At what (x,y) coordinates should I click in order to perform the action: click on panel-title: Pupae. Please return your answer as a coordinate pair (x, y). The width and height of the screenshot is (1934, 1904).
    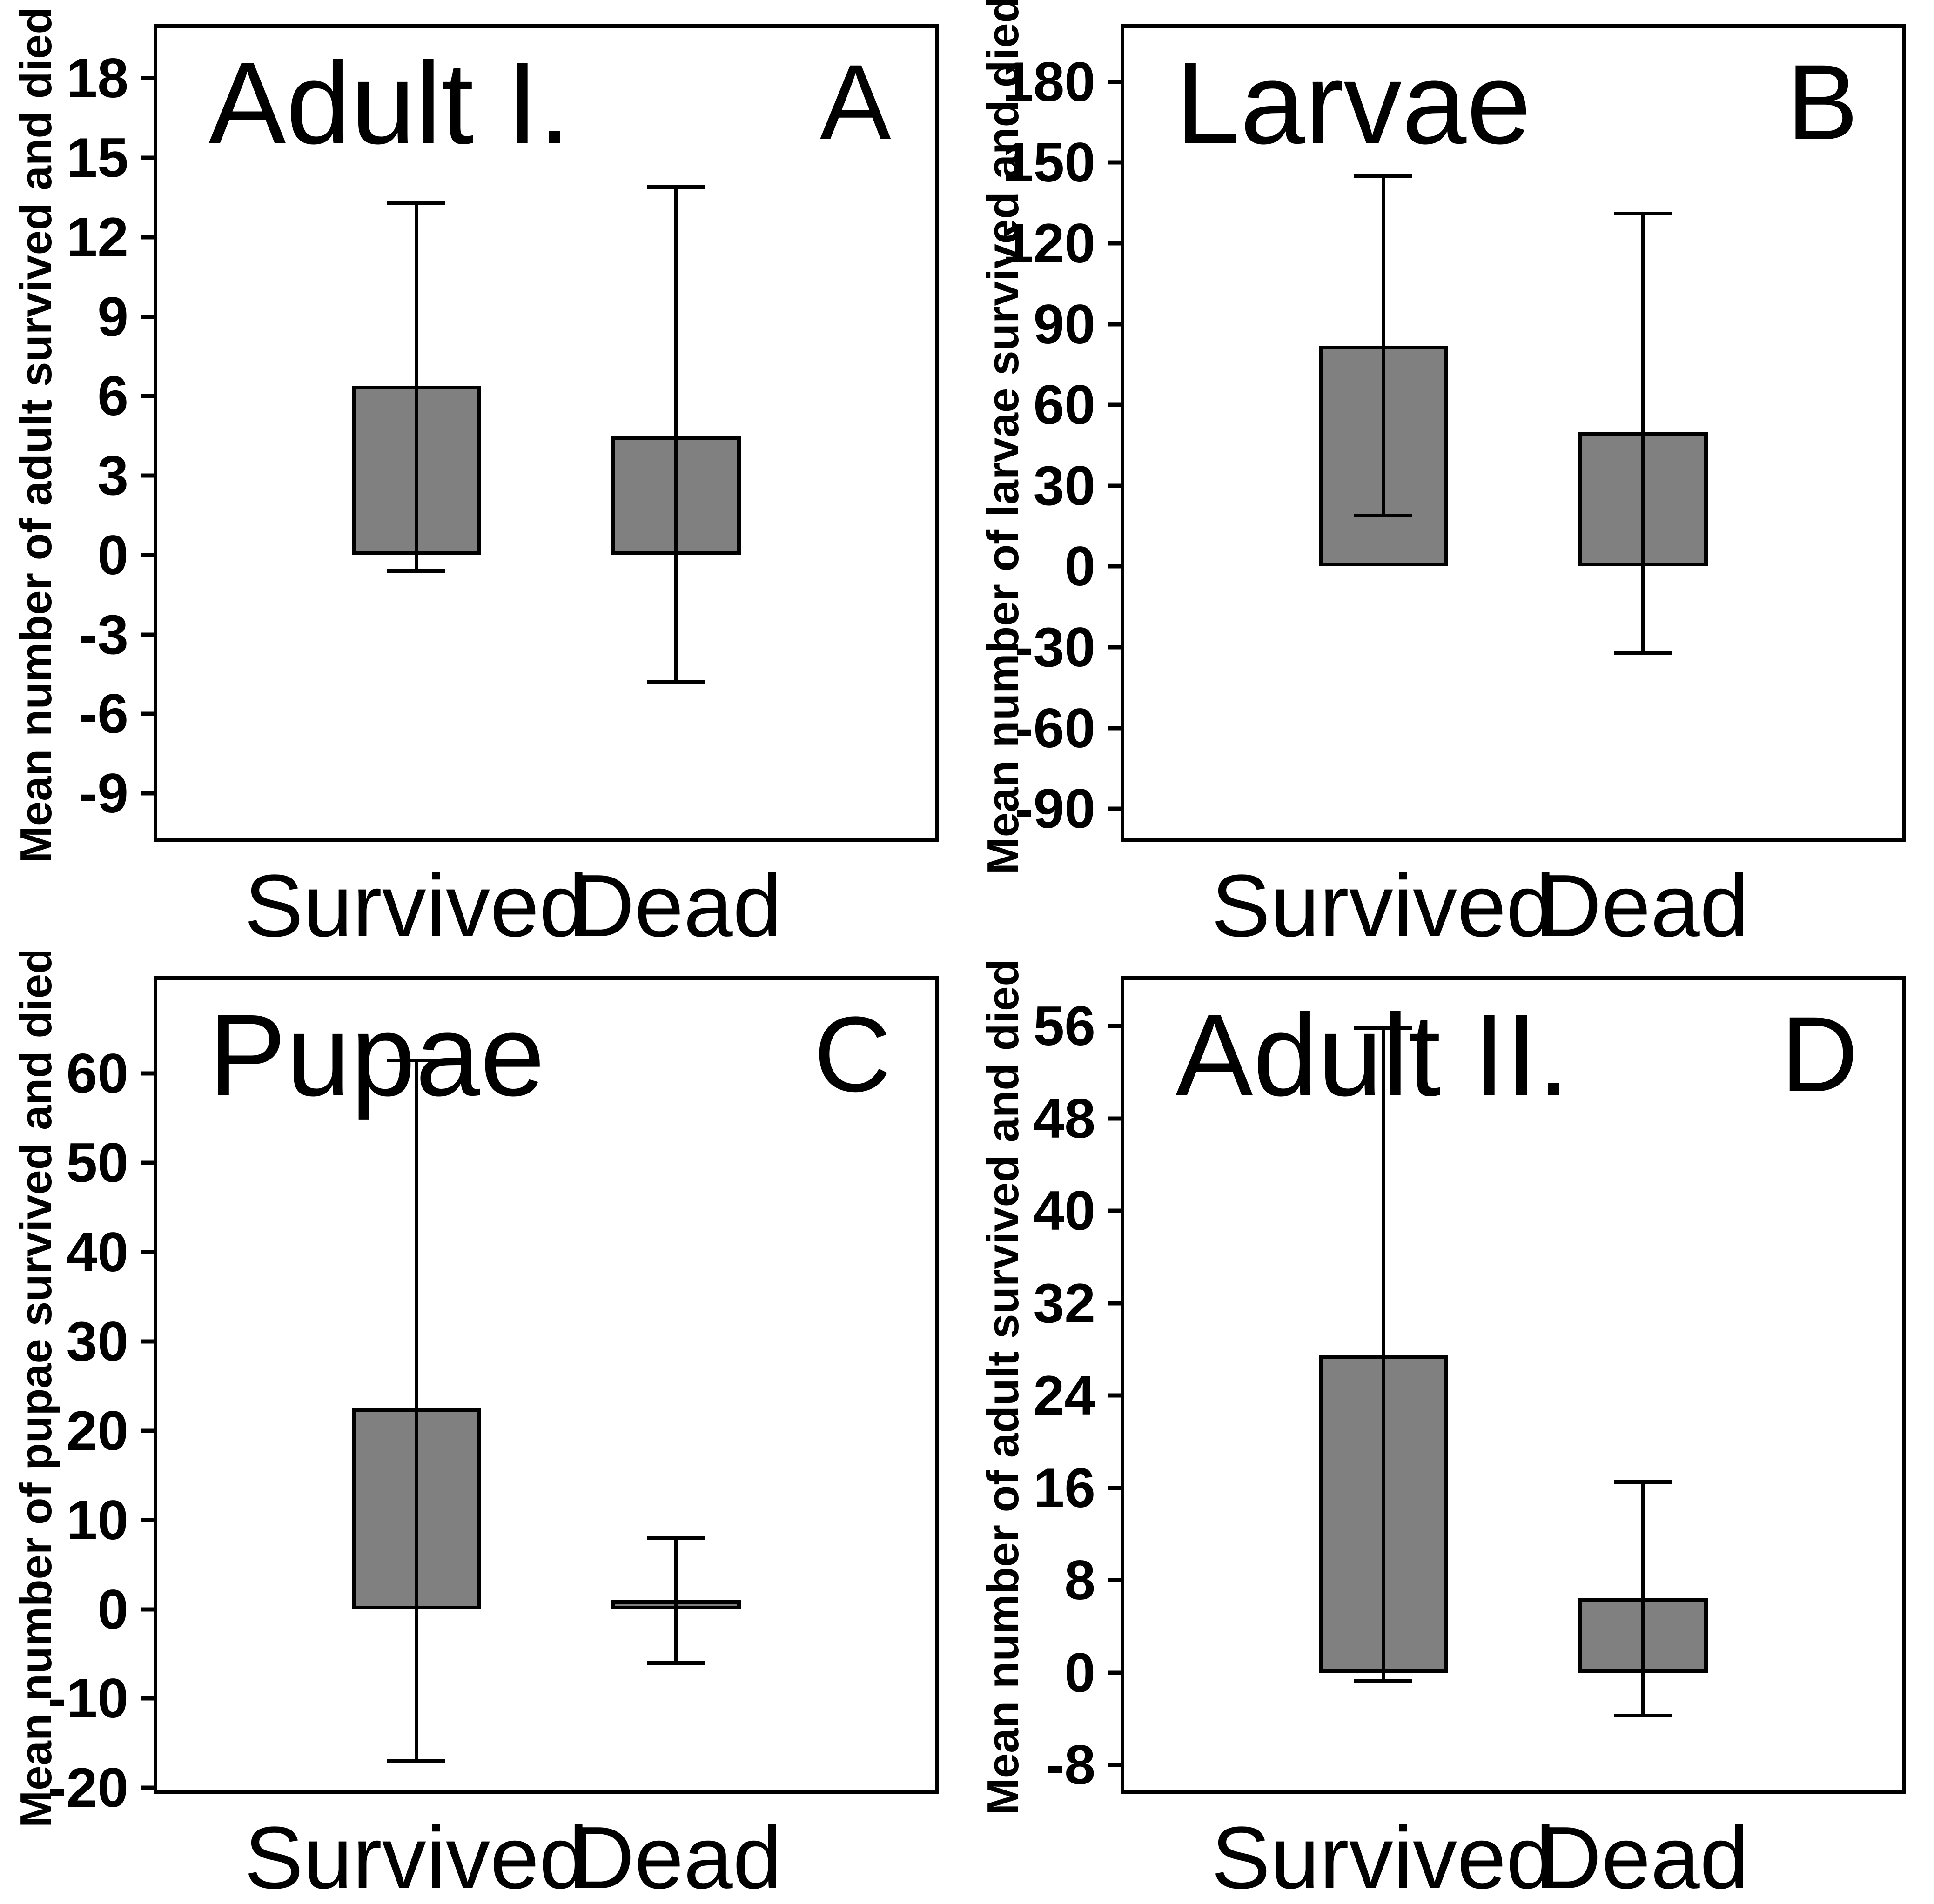
    Looking at the image, I should click on (377, 1055).